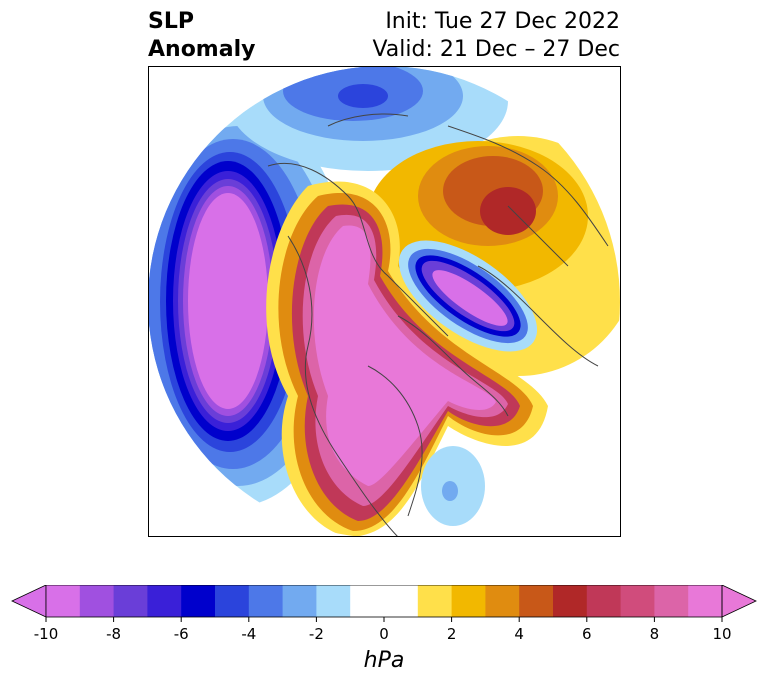  I want to click on colorbar-tick-label: 10, so click(721, 634).